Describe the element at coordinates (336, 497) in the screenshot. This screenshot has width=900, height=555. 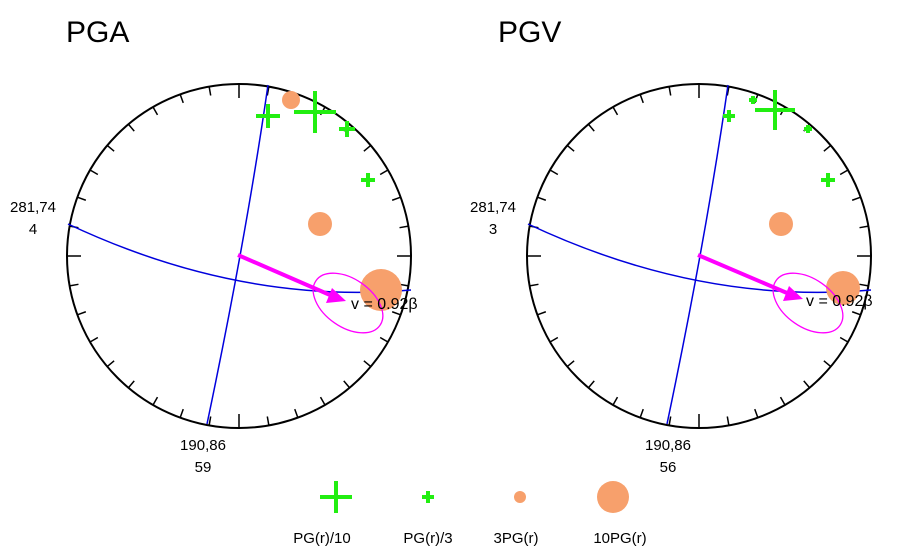
I see `legend-symbol-plus-large` at that location.